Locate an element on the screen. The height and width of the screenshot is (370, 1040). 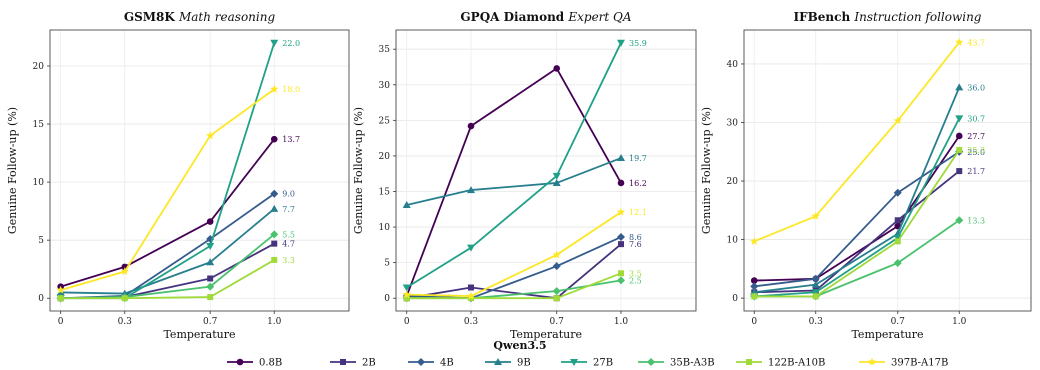
panel-title: IFBench Instruction following is located at coordinates (888, 17).